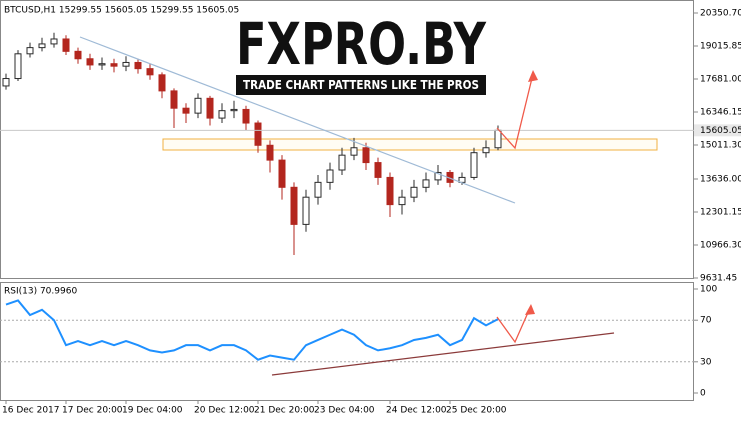  What do you see at coordinates (224, 411) in the screenshot?
I see `x-tick-label: 20 Dec 12:00` at bounding box center [224, 411].